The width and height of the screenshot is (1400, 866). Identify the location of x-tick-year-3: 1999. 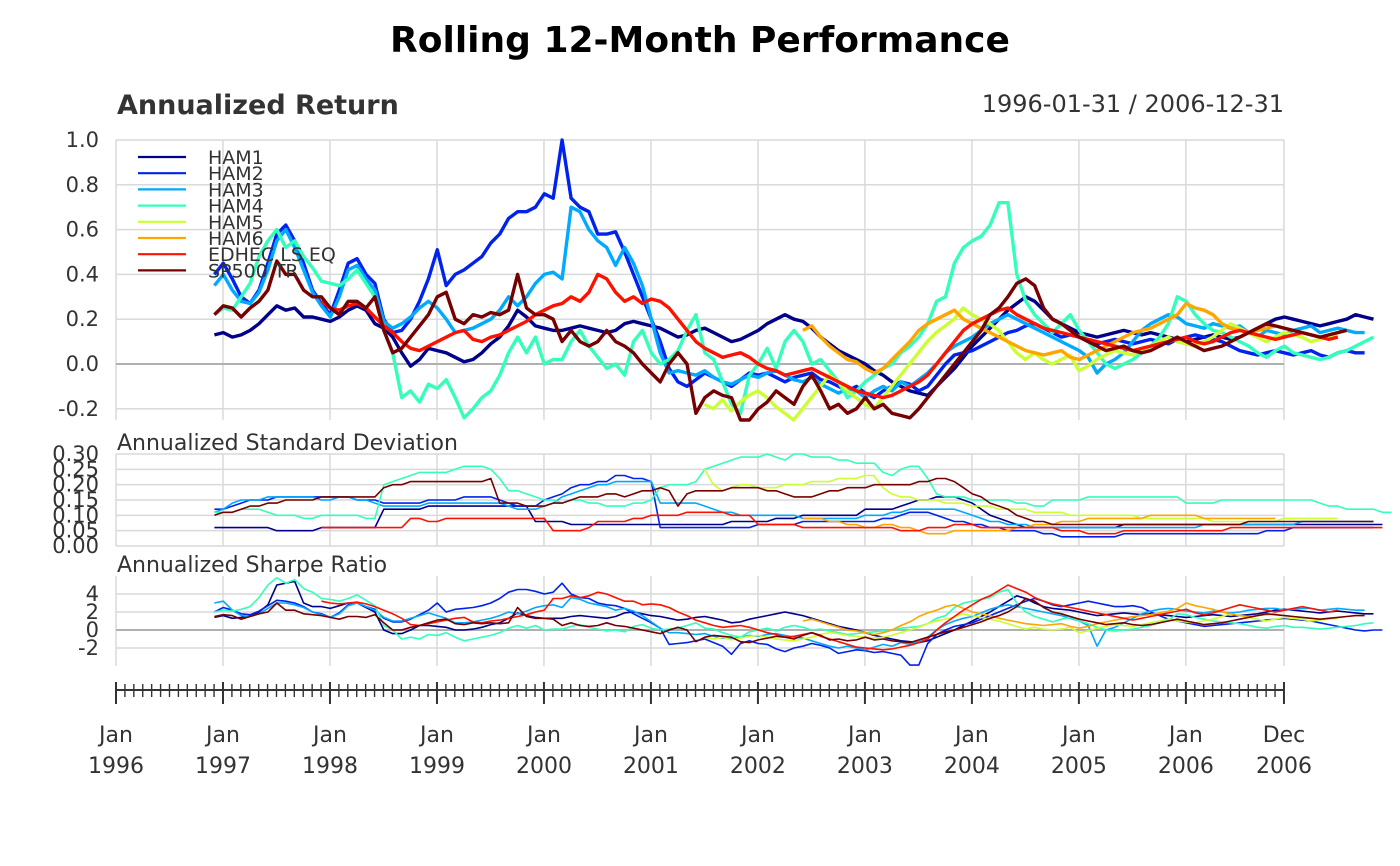
(437, 766).